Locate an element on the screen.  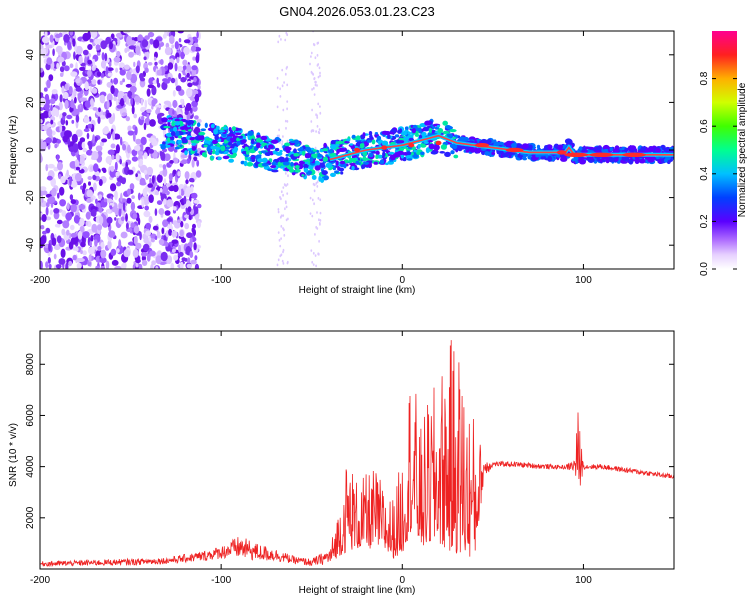
spectrogram-y-tick-label: 0 is located at coordinates (30, 150).